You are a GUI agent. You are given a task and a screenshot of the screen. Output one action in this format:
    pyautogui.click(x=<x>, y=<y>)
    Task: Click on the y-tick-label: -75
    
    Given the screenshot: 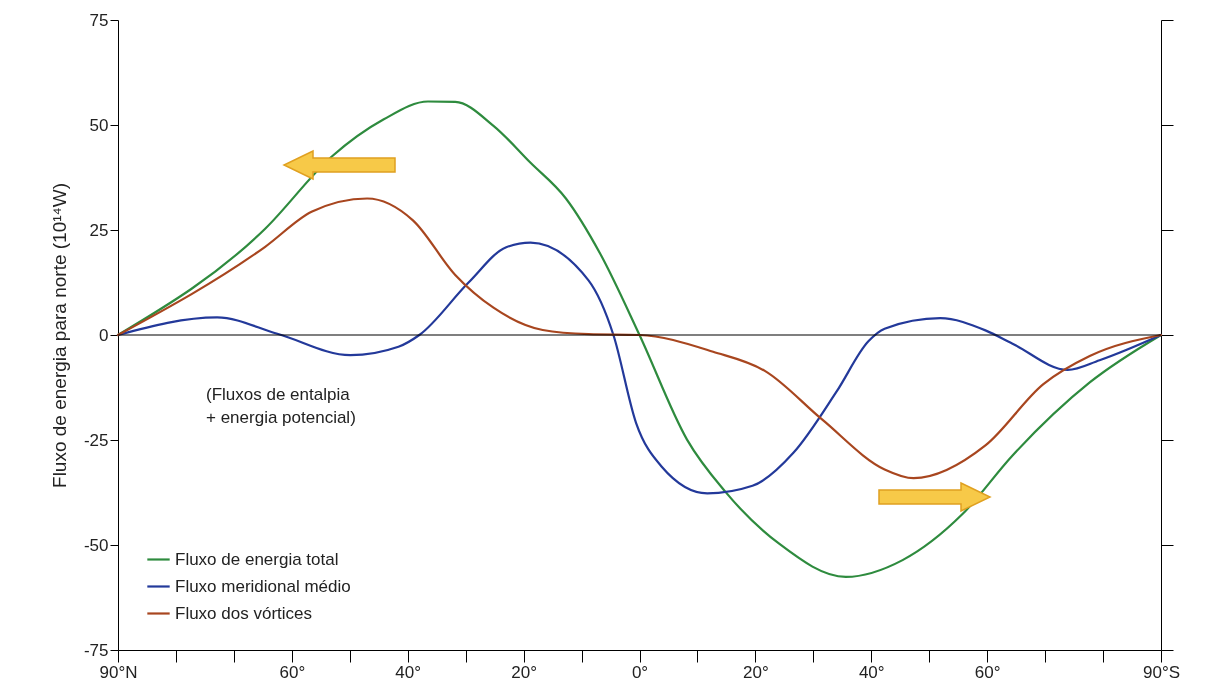 What is the action you would take?
    pyautogui.click(x=96, y=650)
    